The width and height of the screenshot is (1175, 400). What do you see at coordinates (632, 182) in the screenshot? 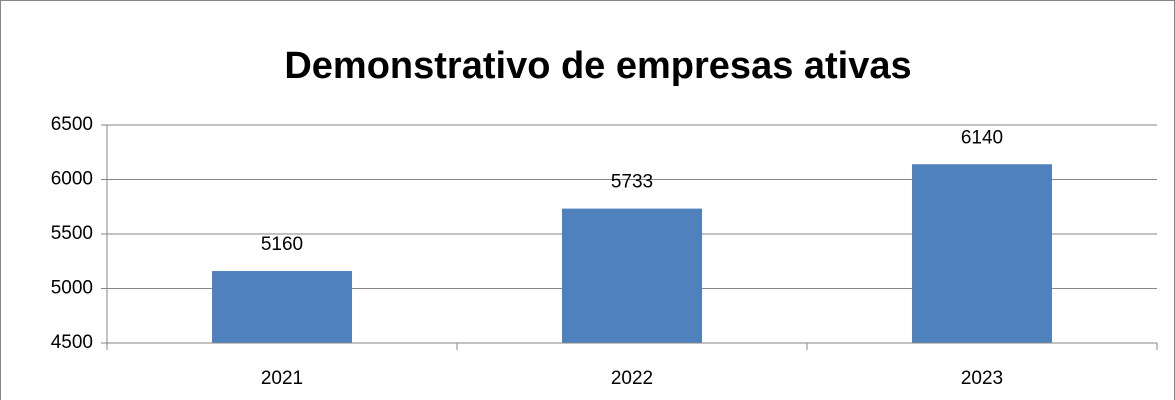
I see `data-label: 5733` at bounding box center [632, 182].